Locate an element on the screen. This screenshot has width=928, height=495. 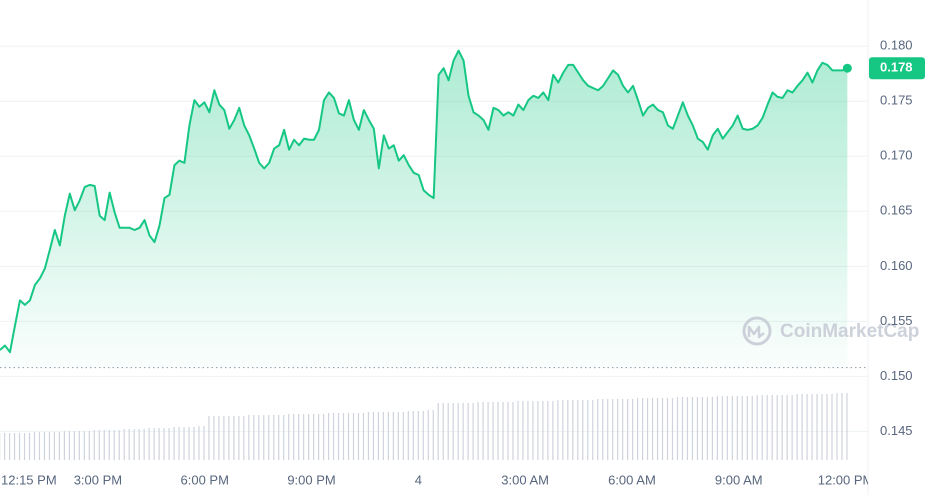
y-tick-label: 0.165 is located at coordinates (896, 210).